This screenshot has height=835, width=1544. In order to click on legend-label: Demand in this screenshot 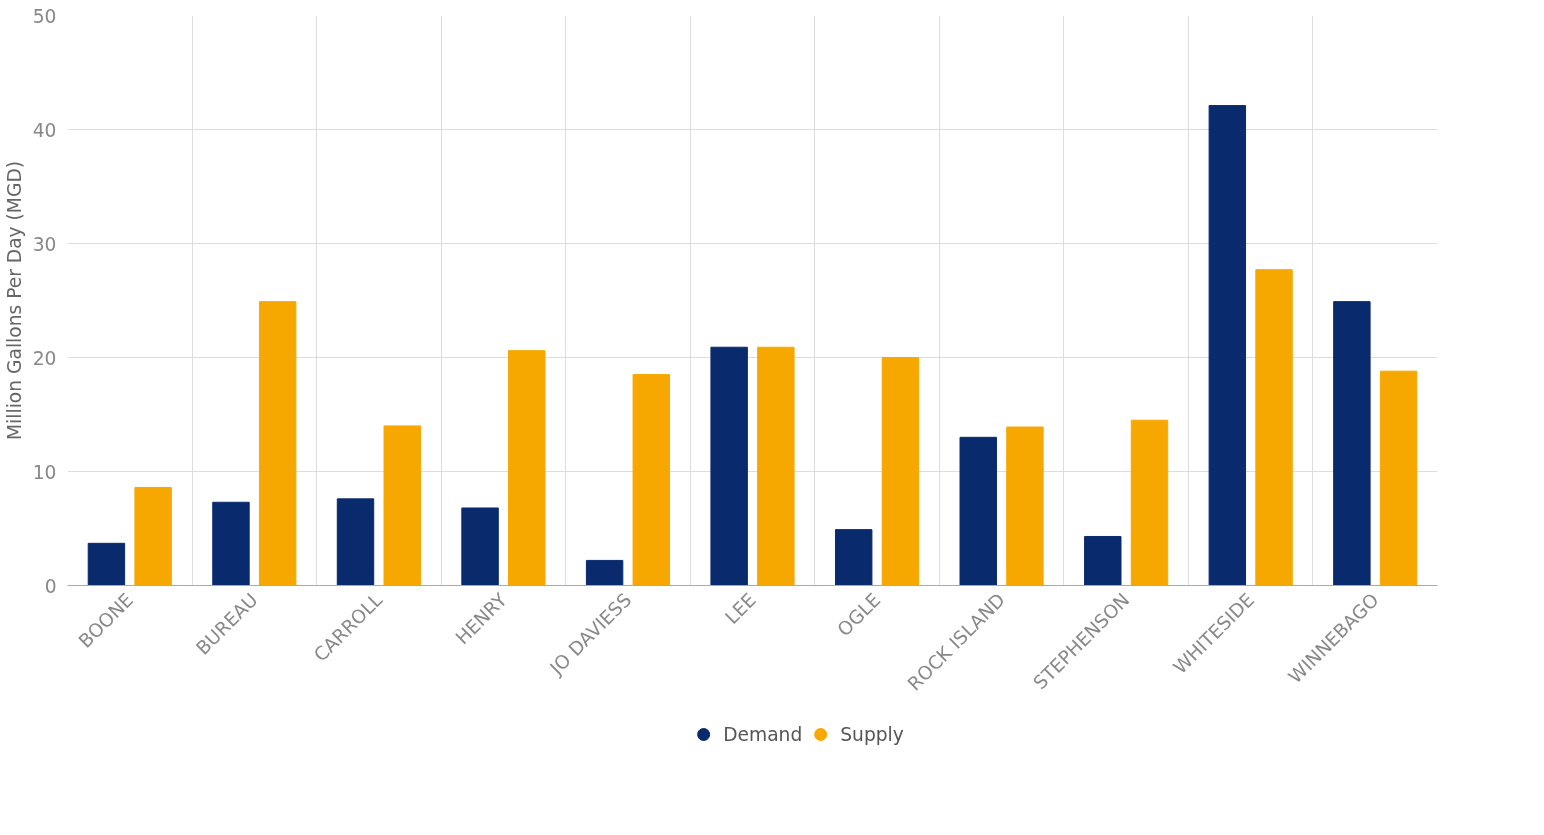, I will do `click(763, 734)`.